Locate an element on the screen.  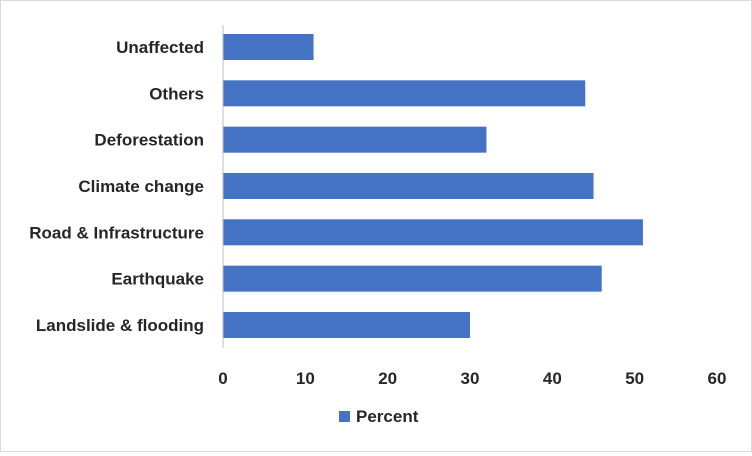
legend-label: Percent is located at coordinates (387, 416).